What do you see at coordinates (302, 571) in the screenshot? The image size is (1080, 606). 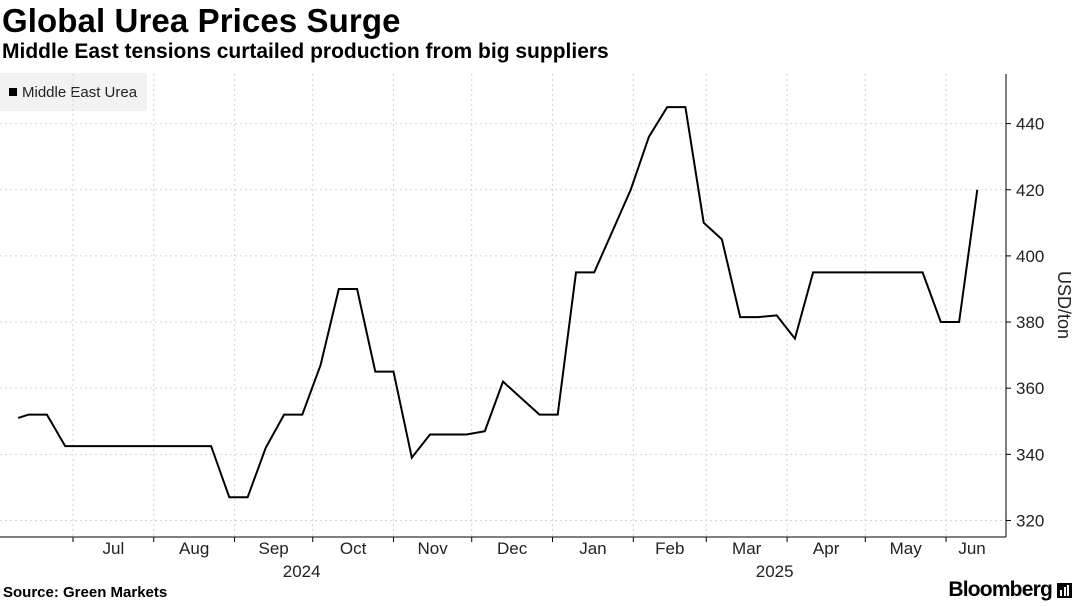 I see `x-year-label: 2024` at bounding box center [302, 571].